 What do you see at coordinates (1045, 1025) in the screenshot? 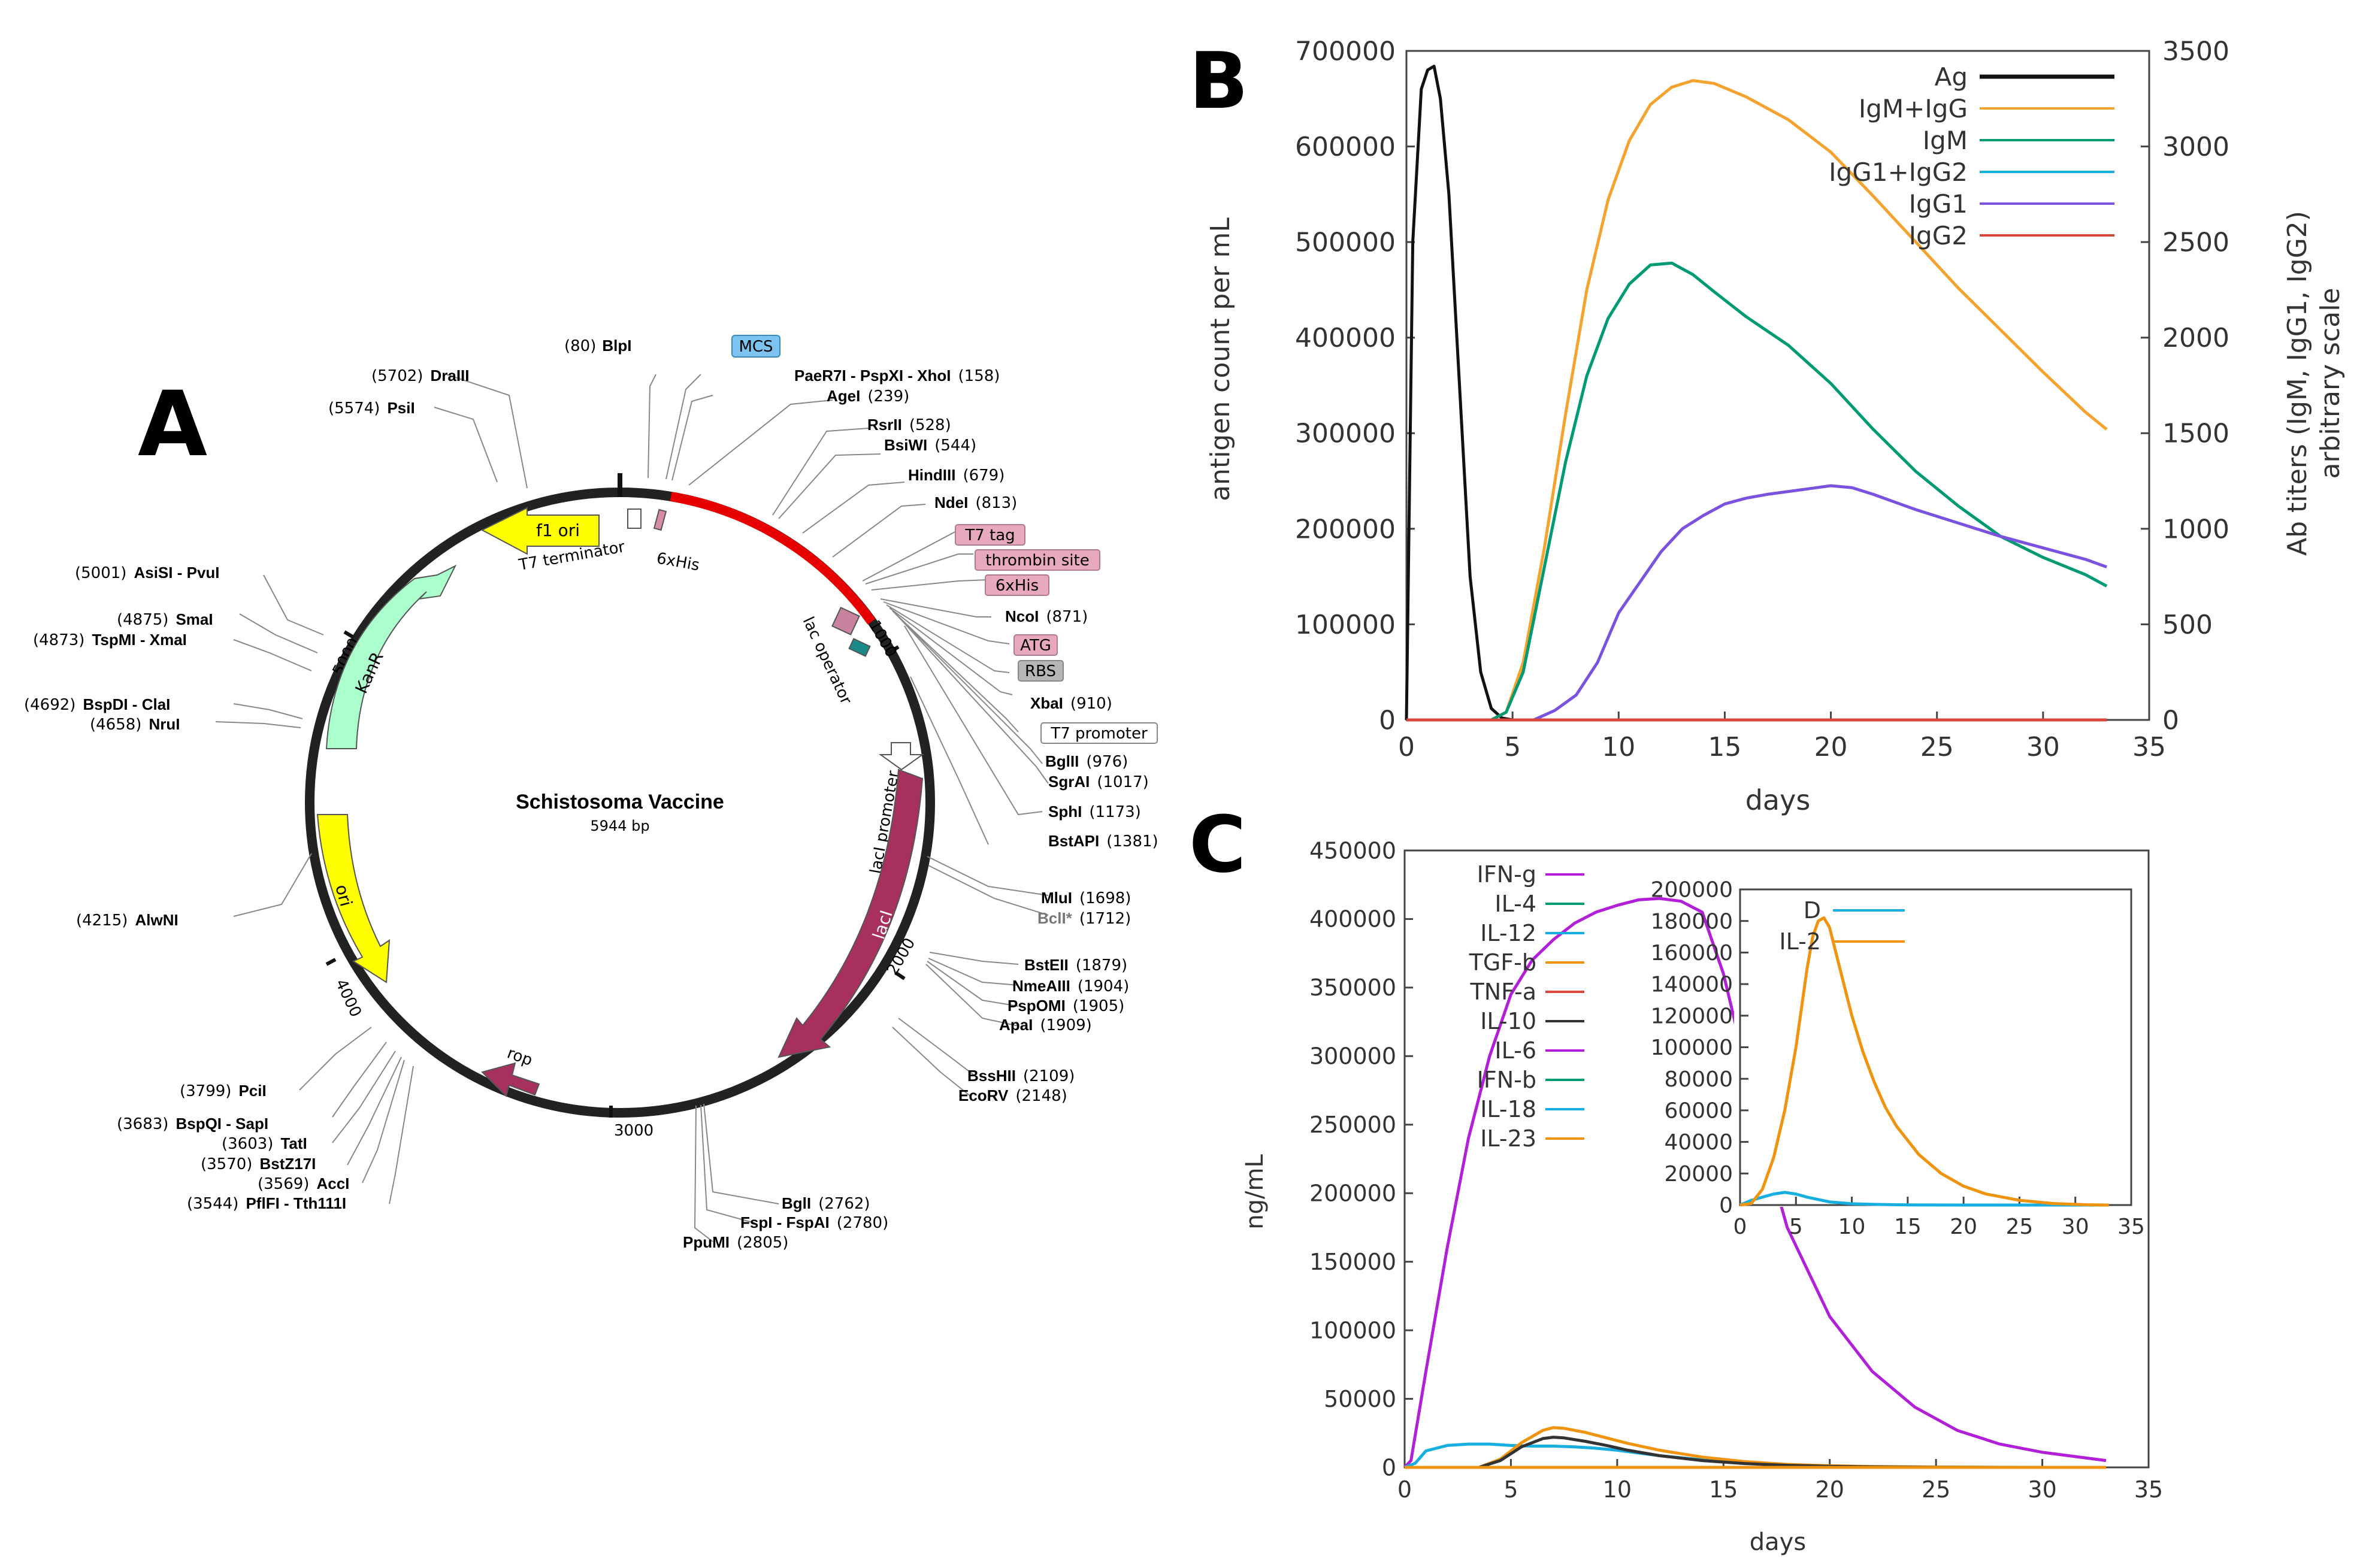
I see `site-apai: ApaI (1909)` at bounding box center [1045, 1025].